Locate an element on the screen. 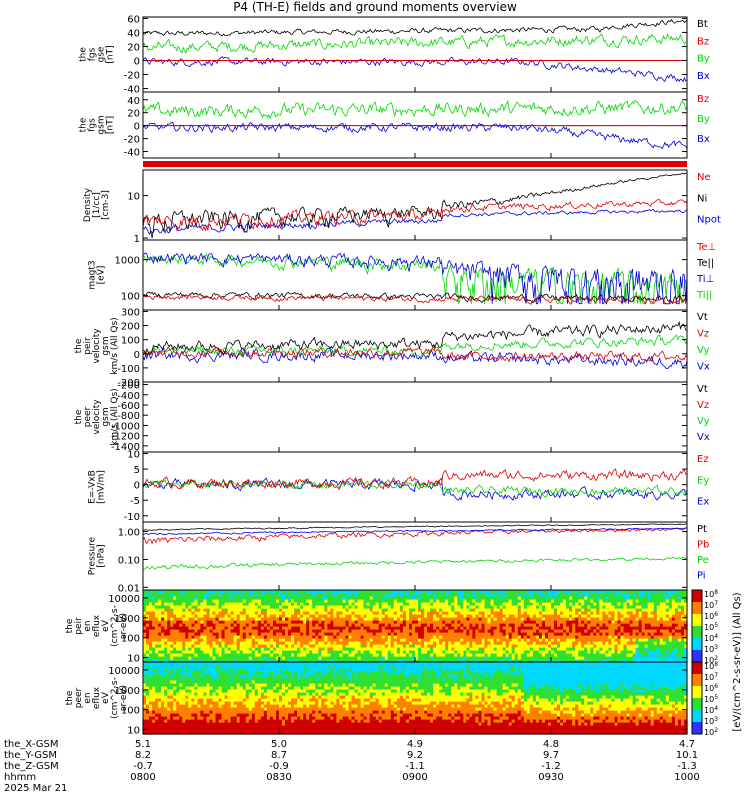 The width and height of the screenshot is (750, 800). legend-Bx: Bx is located at coordinates (703, 76).